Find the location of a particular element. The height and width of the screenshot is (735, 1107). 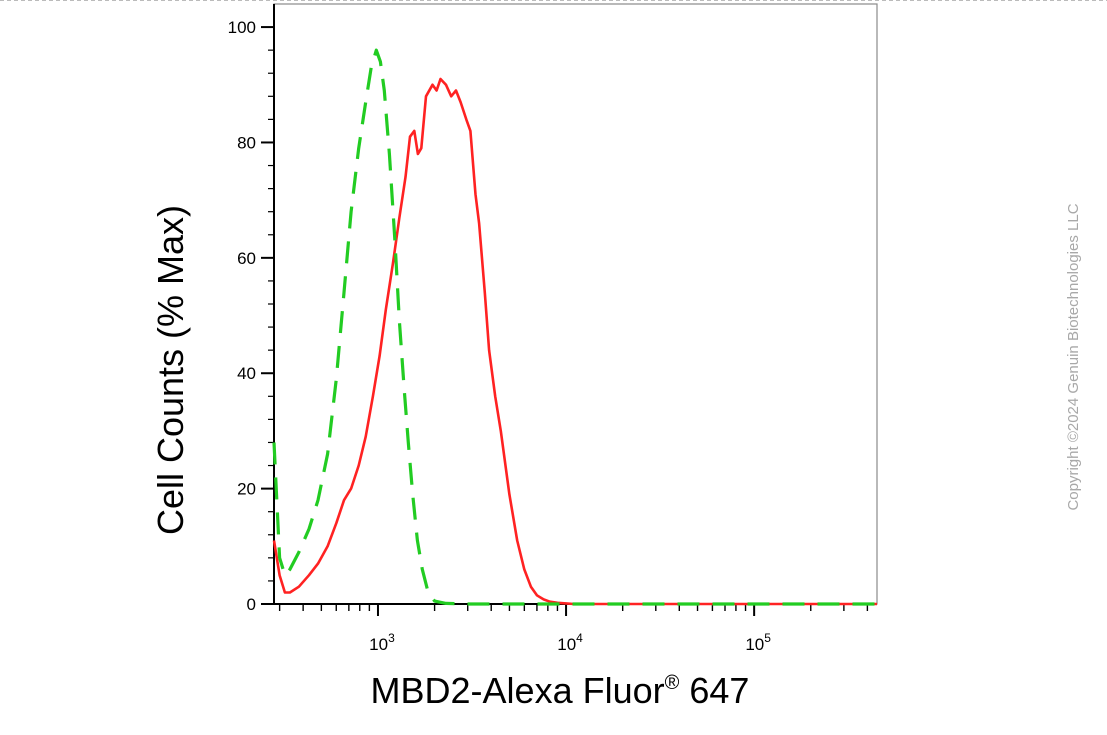

y-tick-label: 0 is located at coordinates (251, 604).